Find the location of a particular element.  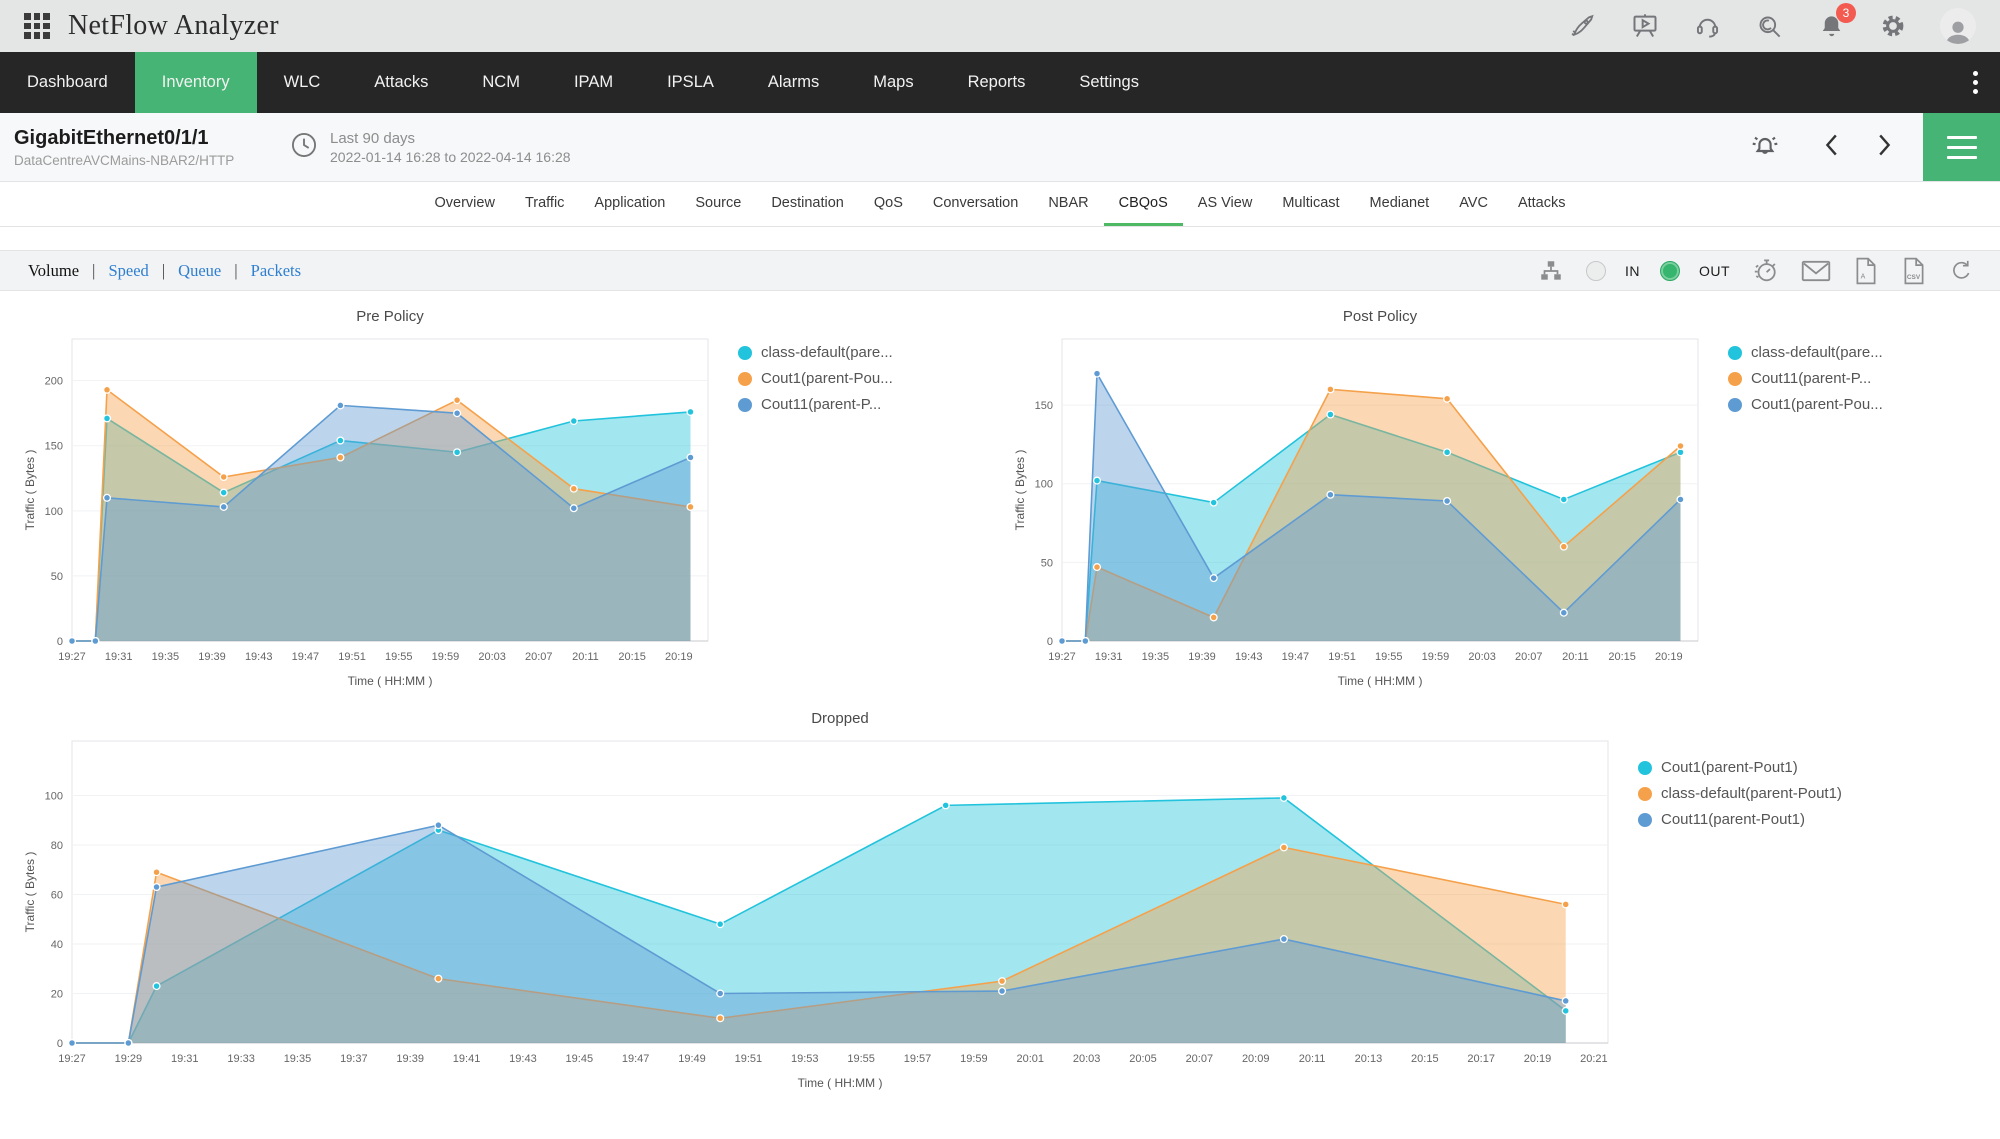

nav-item-inventory: Inventory is located at coordinates (195, 82).